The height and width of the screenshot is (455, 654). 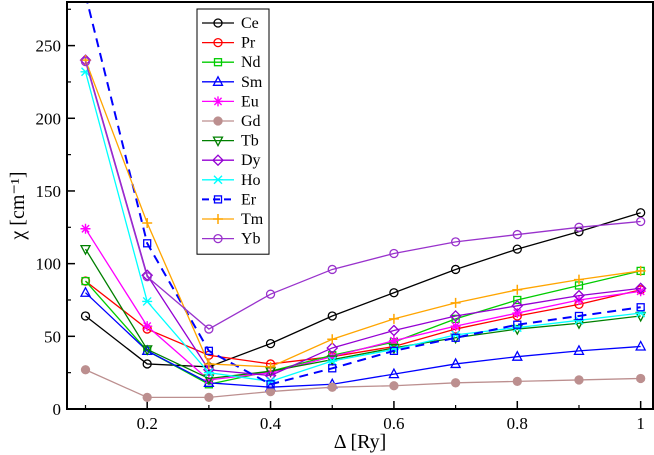 I want to click on y-tick-label: 250, so click(x=49, y=46).